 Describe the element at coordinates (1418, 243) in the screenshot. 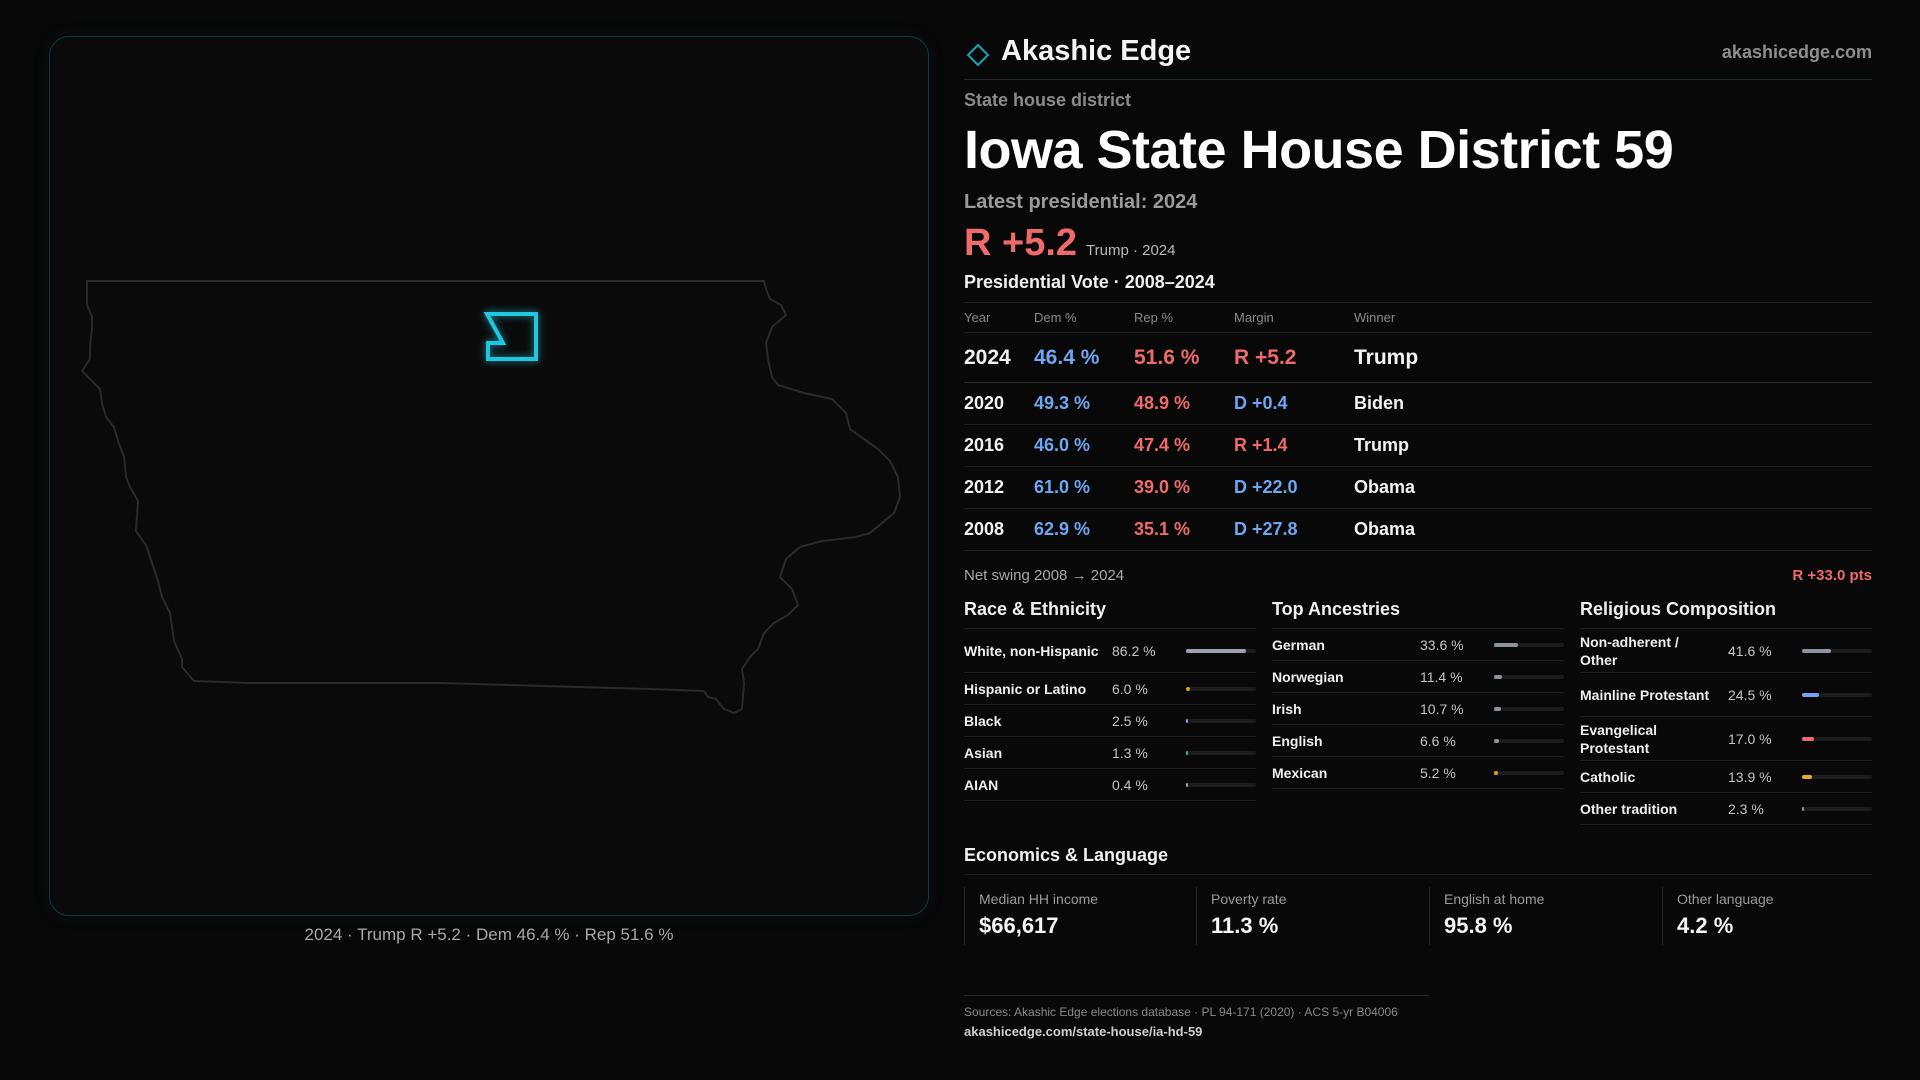

I see `latest-result: R +5.2 Trump · 2024` at that location.